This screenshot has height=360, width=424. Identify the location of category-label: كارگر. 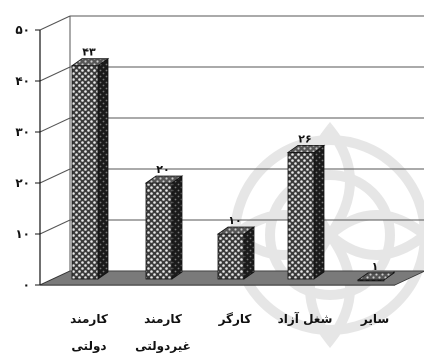
(235, 319).